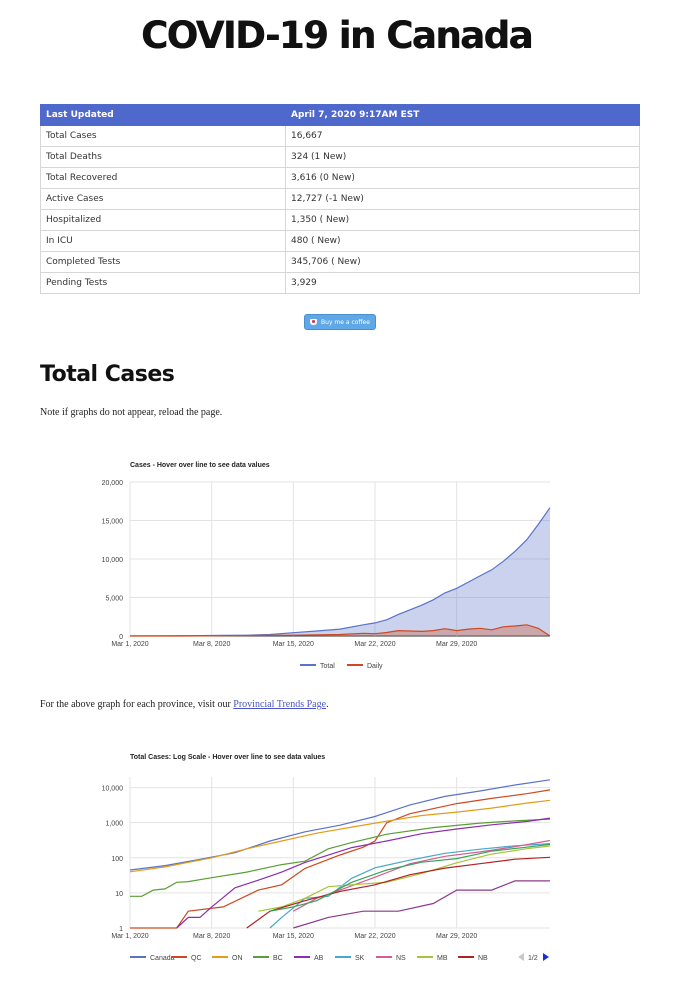  What do you see at coordinates (327, 666) in the screenshot?
I see `legend-label: Total` at bounding box center [327, 666].